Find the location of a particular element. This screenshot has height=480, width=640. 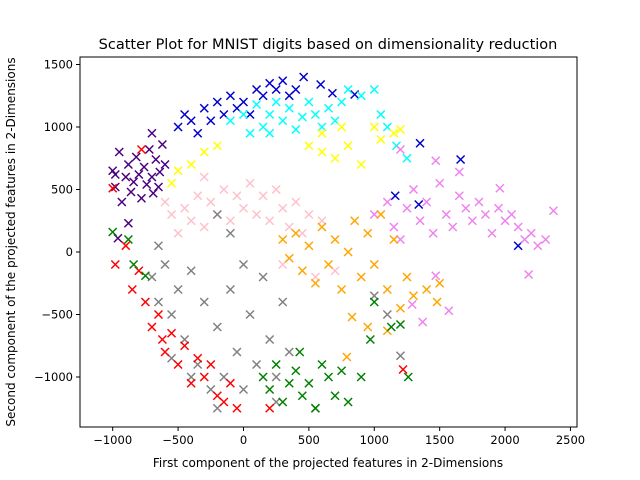

y-tick-label: −1000 is located at coordinates (53, 377).